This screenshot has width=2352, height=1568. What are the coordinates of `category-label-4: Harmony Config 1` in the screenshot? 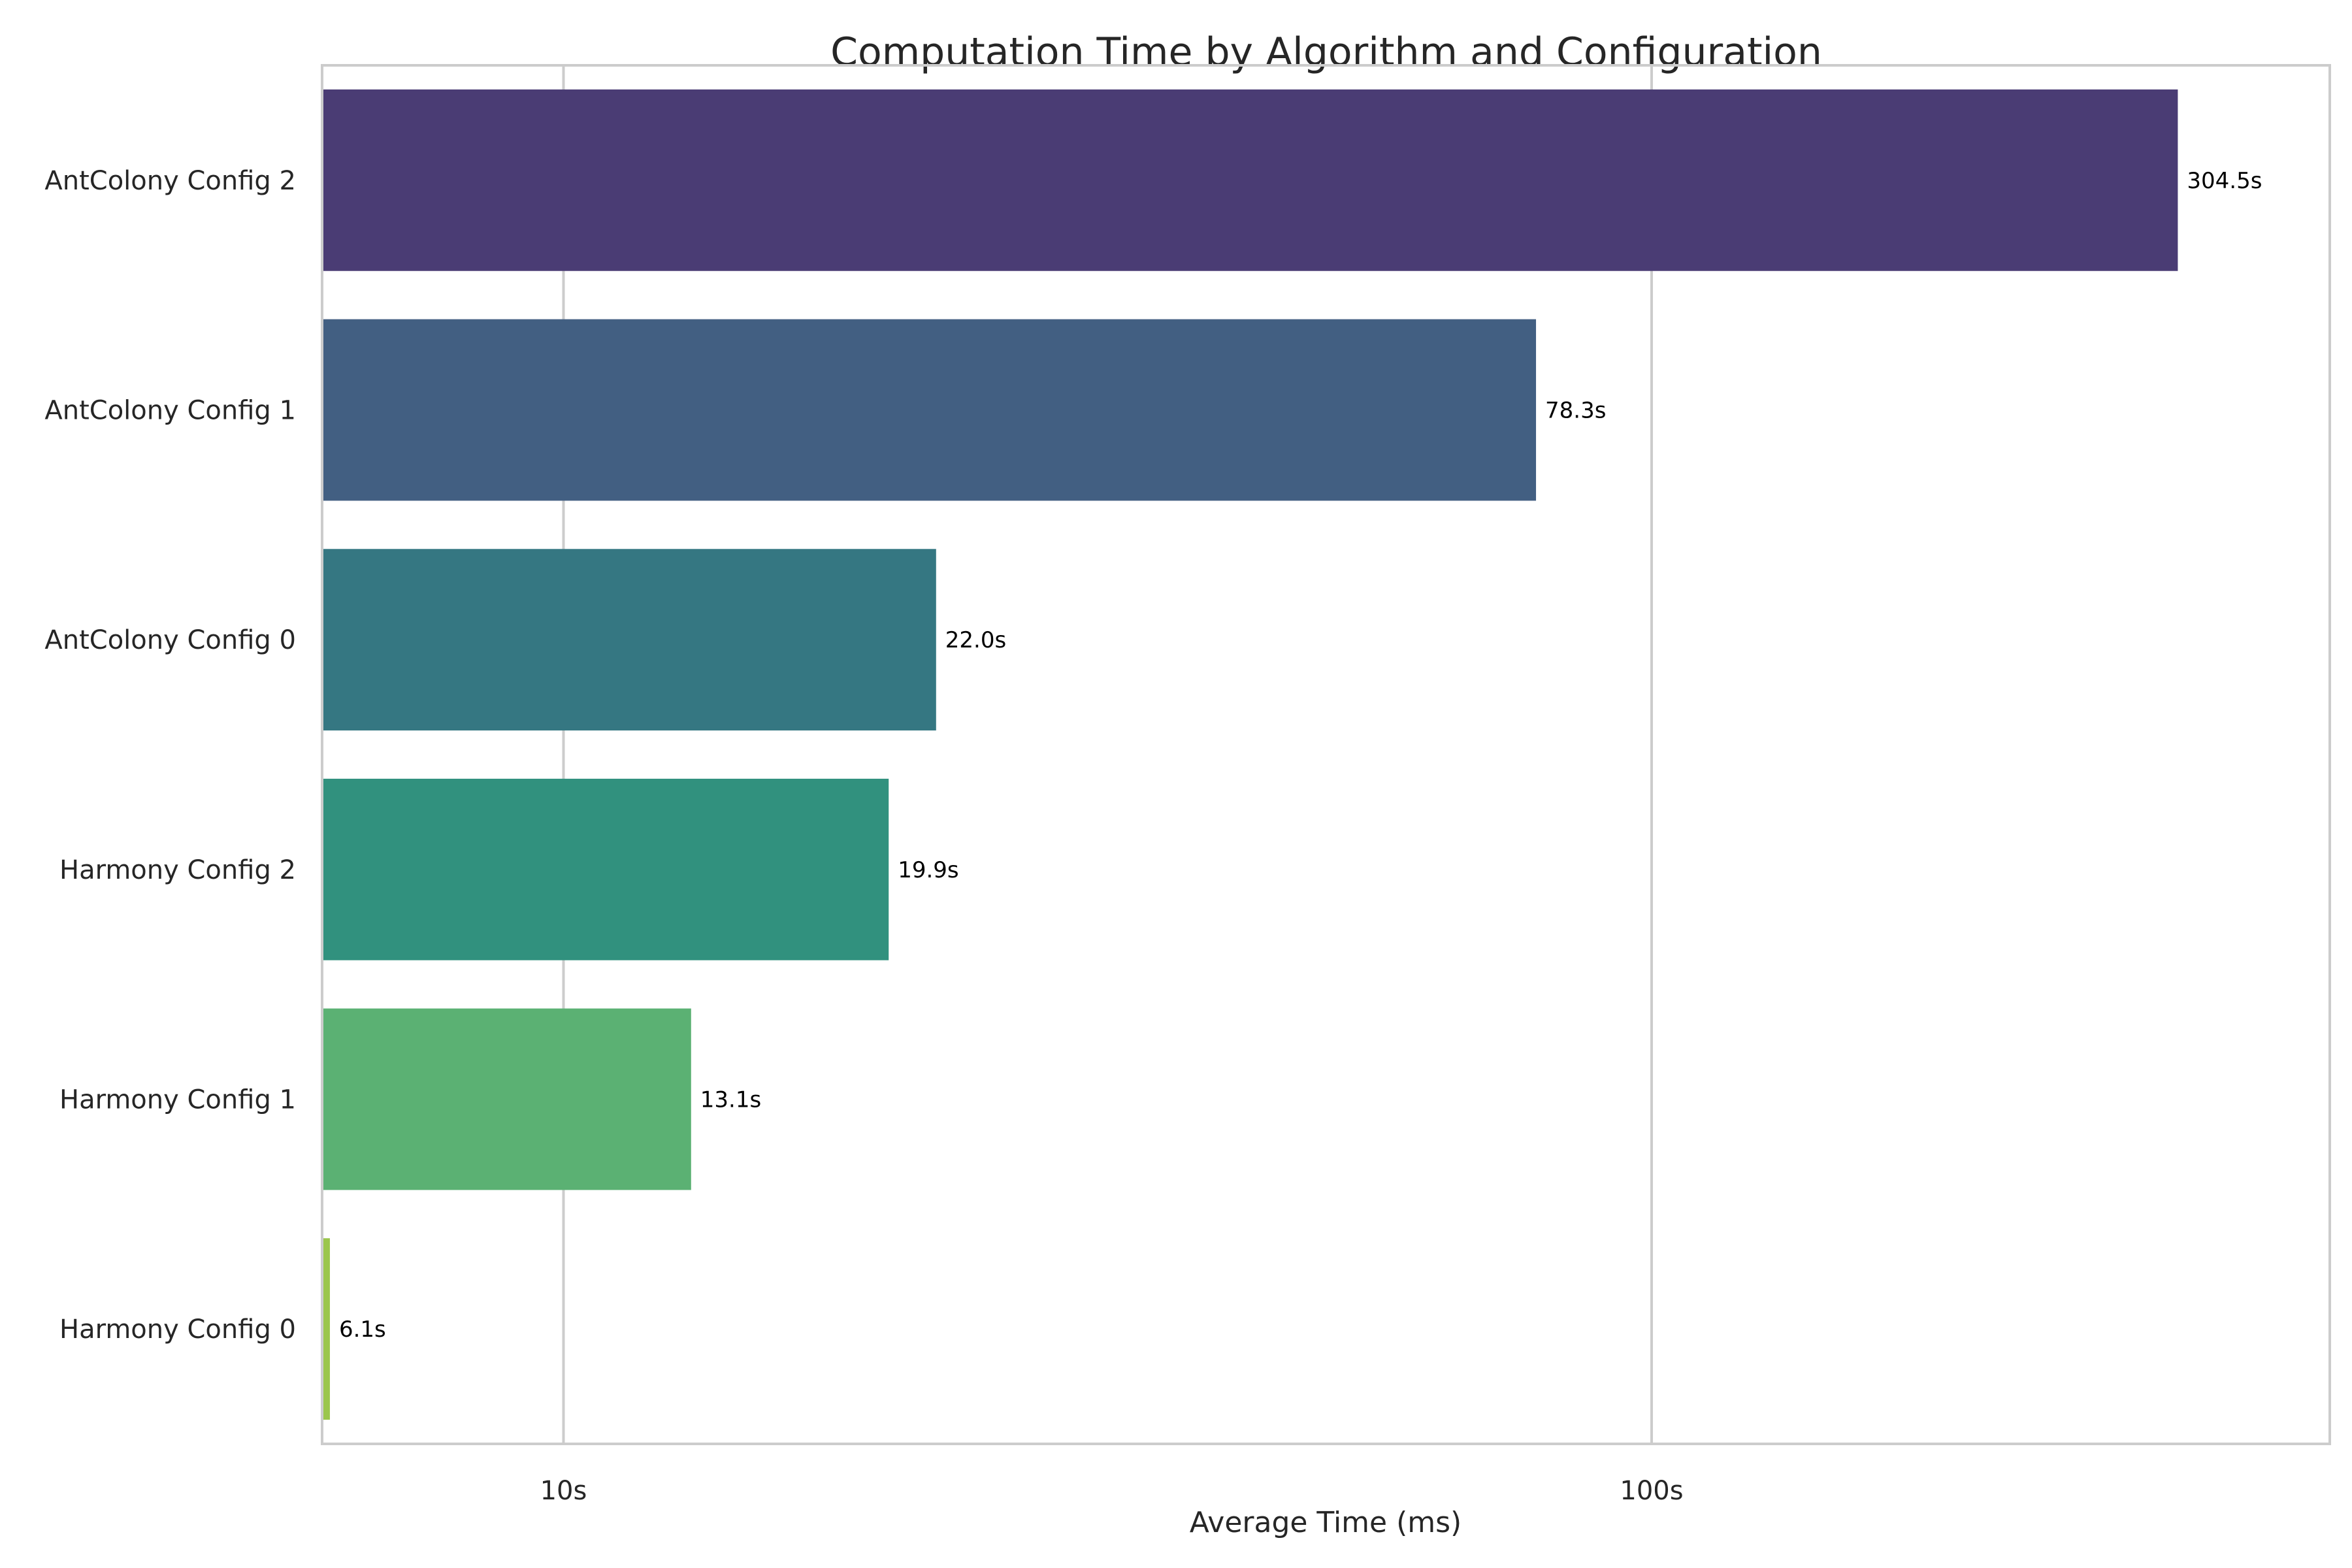 It's located at (177, 1100).